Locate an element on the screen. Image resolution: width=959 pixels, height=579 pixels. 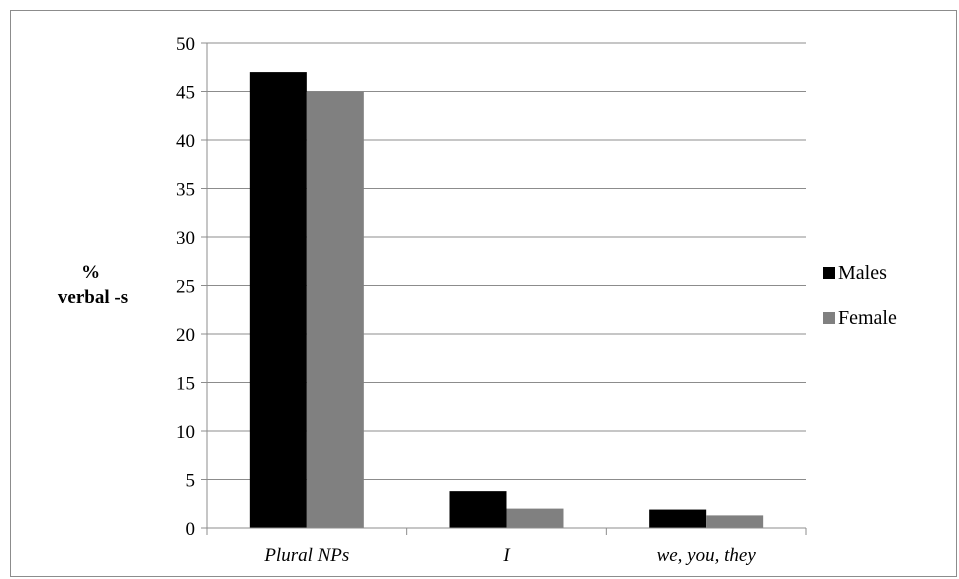
y-tick-label: 45 is located at coordinates (185, 93).